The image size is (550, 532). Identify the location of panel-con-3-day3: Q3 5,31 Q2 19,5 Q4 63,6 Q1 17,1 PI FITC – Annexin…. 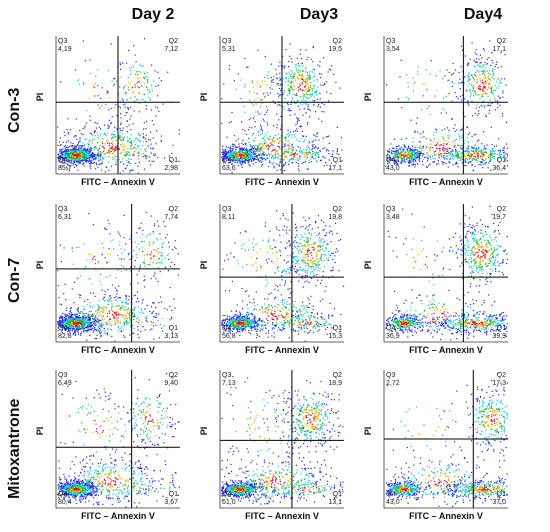
(272, 111).